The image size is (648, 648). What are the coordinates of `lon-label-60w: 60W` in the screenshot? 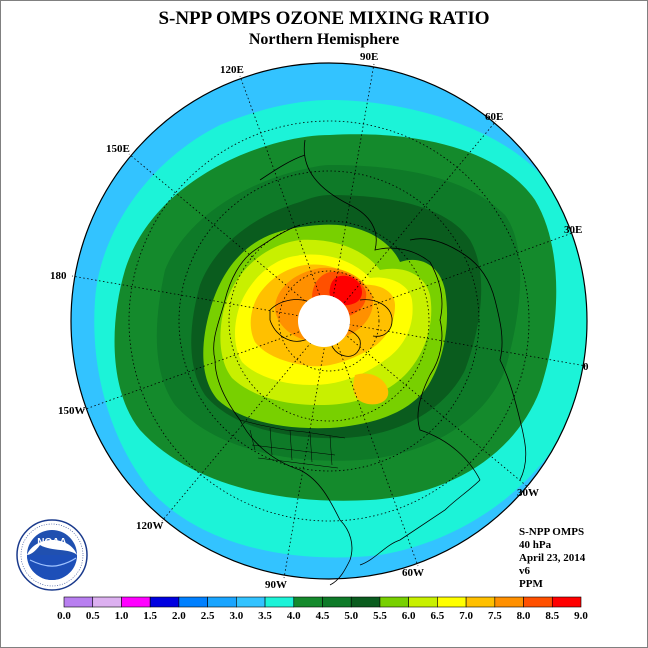 It's located at (413, 573).